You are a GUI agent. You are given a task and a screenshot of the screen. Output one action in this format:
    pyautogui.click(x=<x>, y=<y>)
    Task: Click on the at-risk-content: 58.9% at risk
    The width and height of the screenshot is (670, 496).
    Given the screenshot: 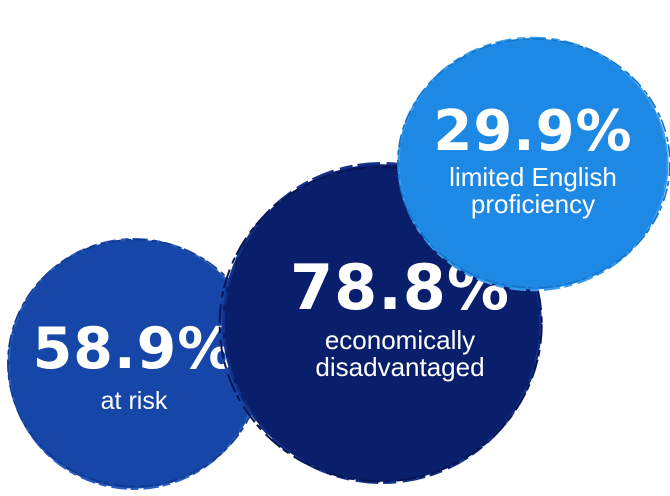 What is the action you would take?
    pyautogui.click(x=134, y=364)
    